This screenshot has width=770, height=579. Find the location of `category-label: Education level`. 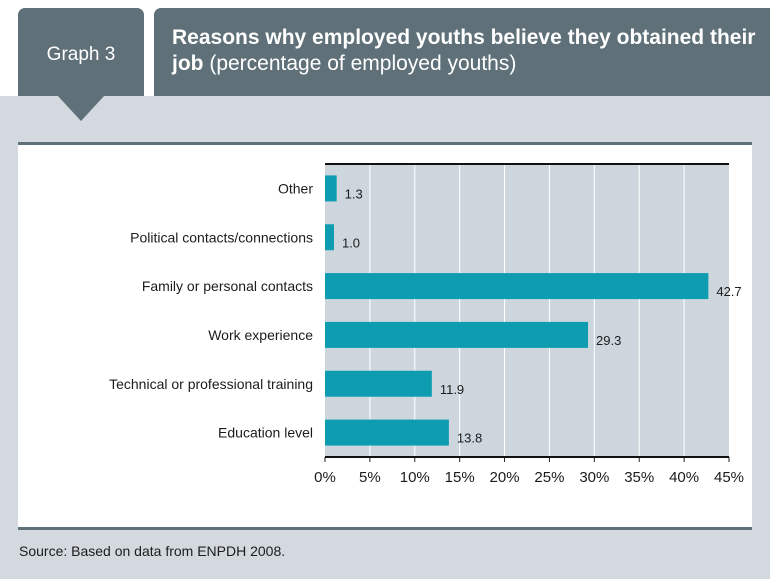

category-label: Education level is located at coordinates (265, 433).